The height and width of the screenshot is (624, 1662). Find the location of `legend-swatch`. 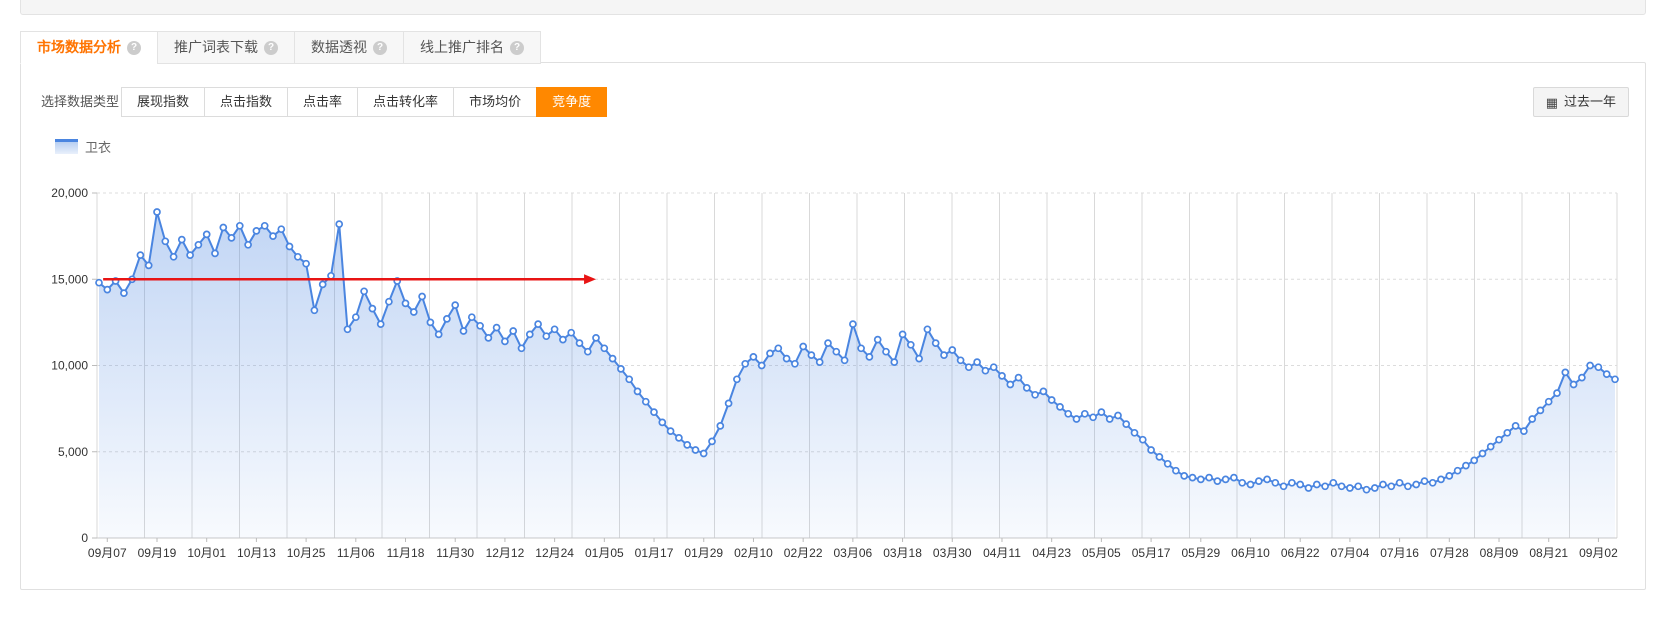

legend-swatch is located at coordinates (66, 146).